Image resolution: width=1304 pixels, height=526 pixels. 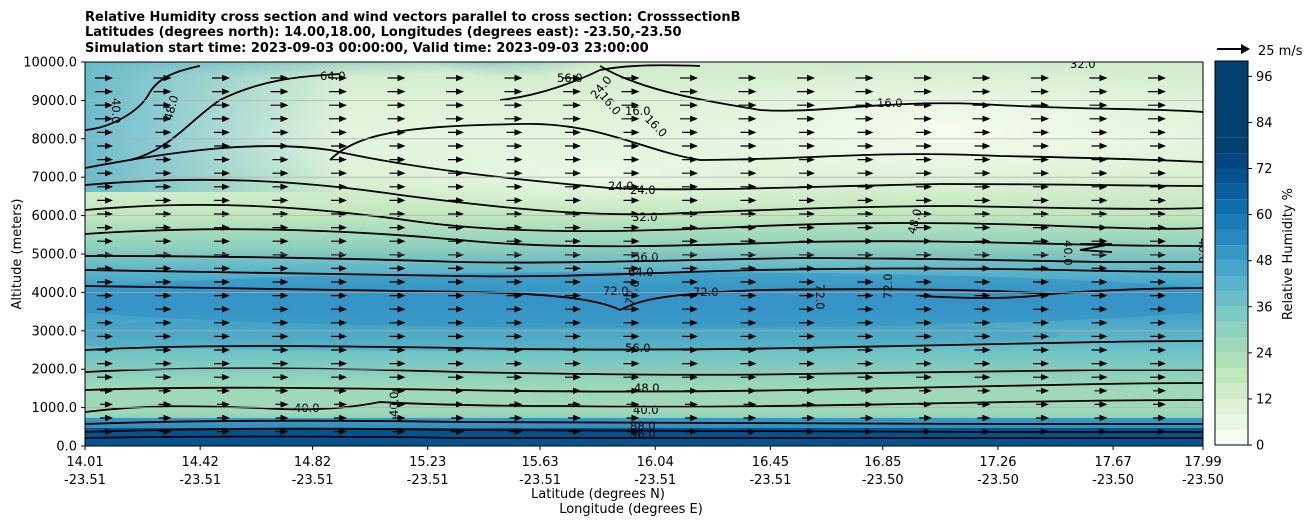 What do you see at coordinates (55, 101) in the screenshot?
I see `y-tick-label: 9000.0` at bounding box center [55, 101].